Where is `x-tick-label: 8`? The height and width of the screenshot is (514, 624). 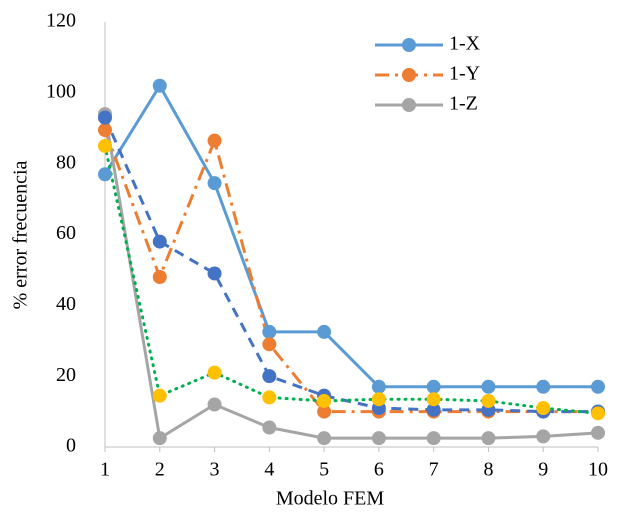 x-tick-label: 8 is located at coordinates (488, 470).